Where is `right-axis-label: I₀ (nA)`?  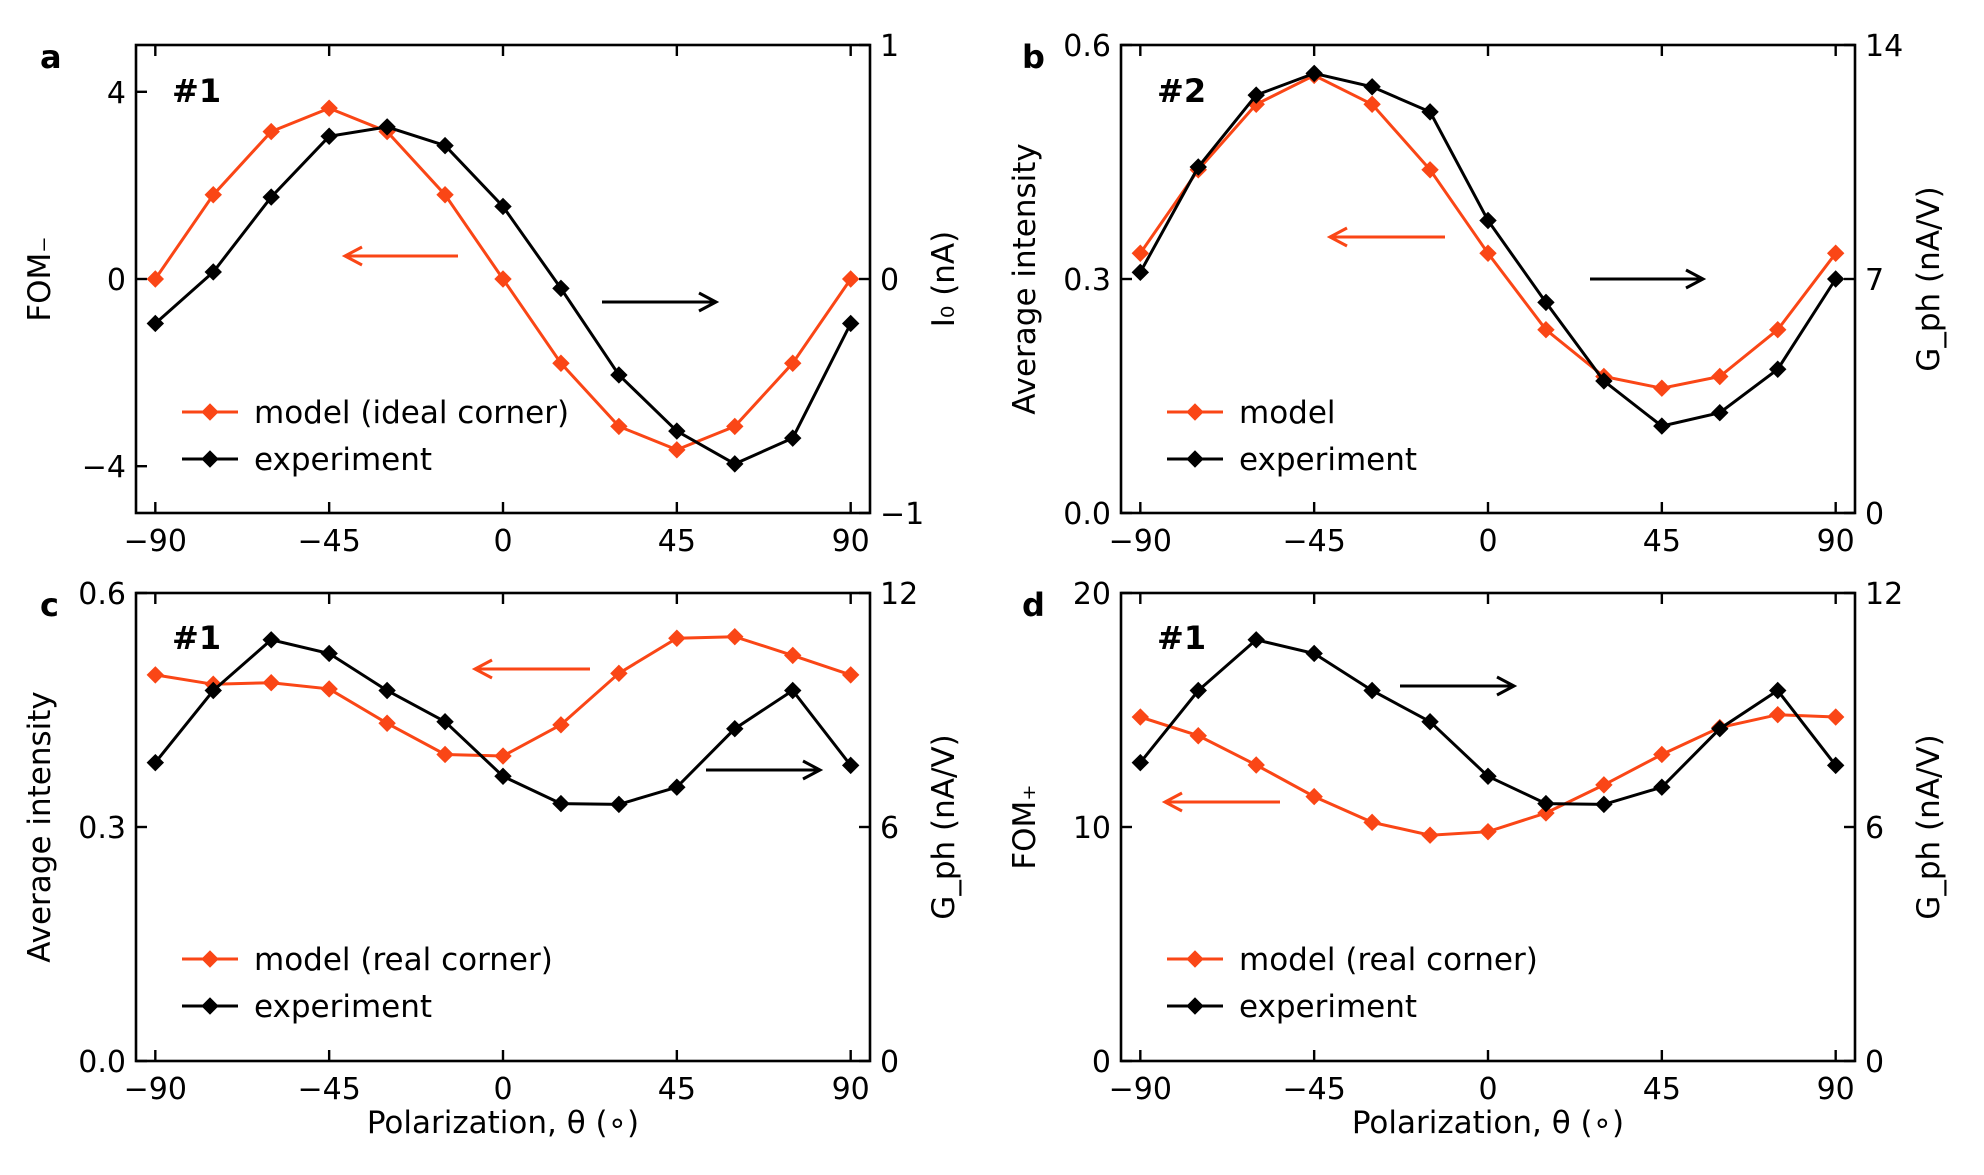 right-axis-label: I₀ (nA) is located at coordinates (944, 279).